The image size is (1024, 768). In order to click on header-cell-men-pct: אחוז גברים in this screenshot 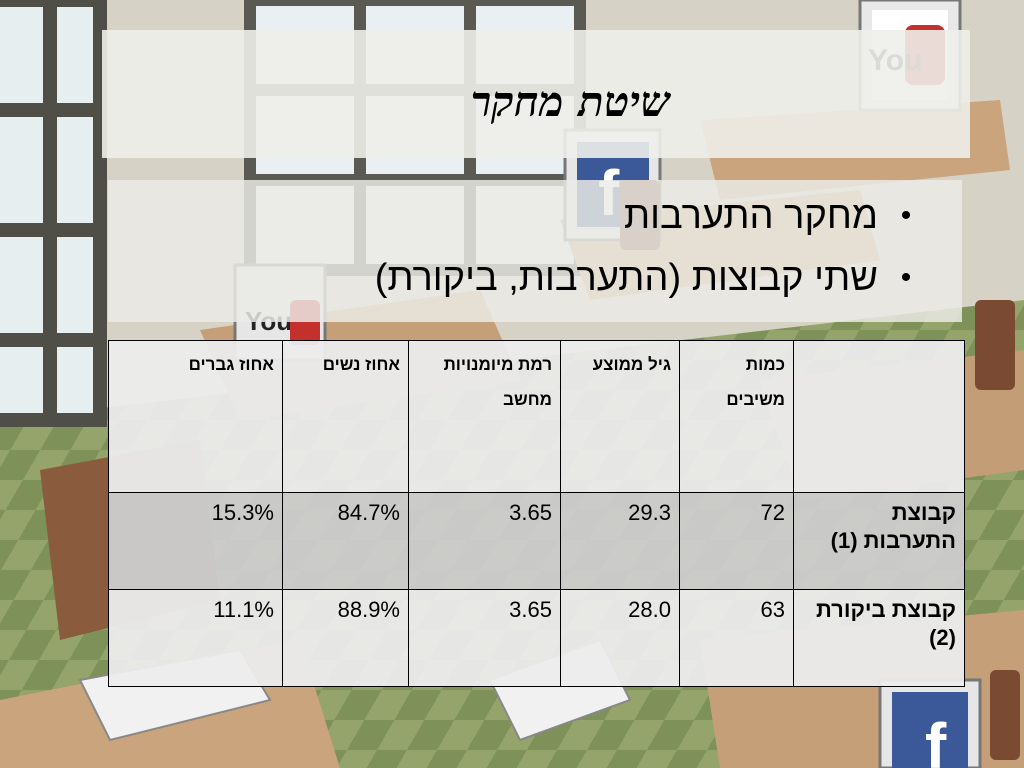, I will do `click(195, 416)`.